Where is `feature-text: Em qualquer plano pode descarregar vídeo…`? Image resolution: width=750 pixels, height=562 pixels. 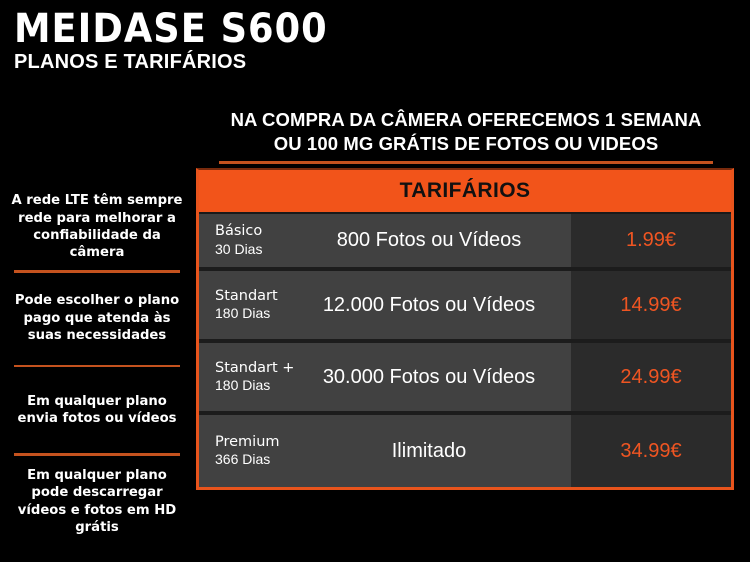
feature-text: Em qualquer plano pode descarregar vídeo… is located at coordinates (97, 501).